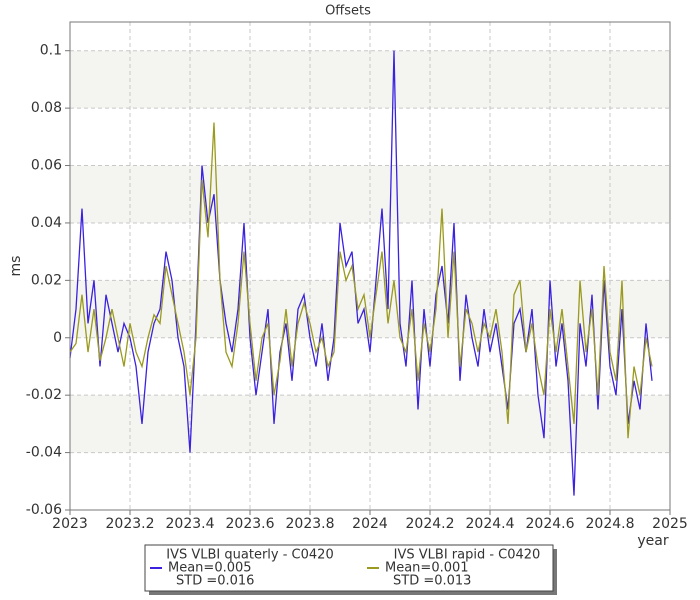 The width and height of the screenshot is (700, 600). What do you see at coordinates (130, 524) in the screenshot?
I see `x-tick-label: 2023.2` at bounding box center [130, 524].